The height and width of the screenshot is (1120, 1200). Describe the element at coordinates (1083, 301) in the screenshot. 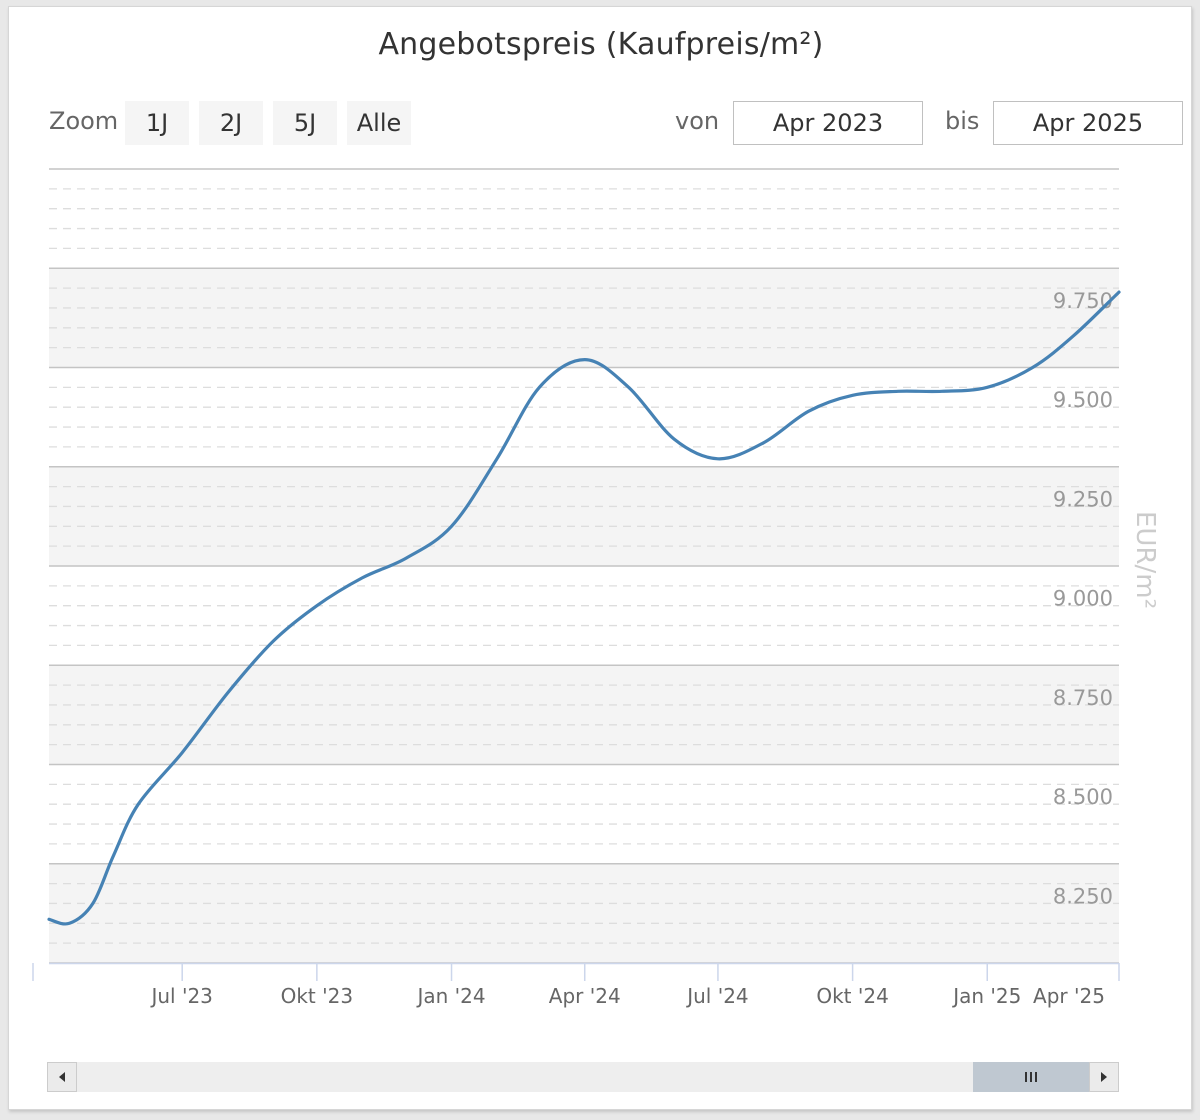

I see `y-tick-label: 9.750` at that location.